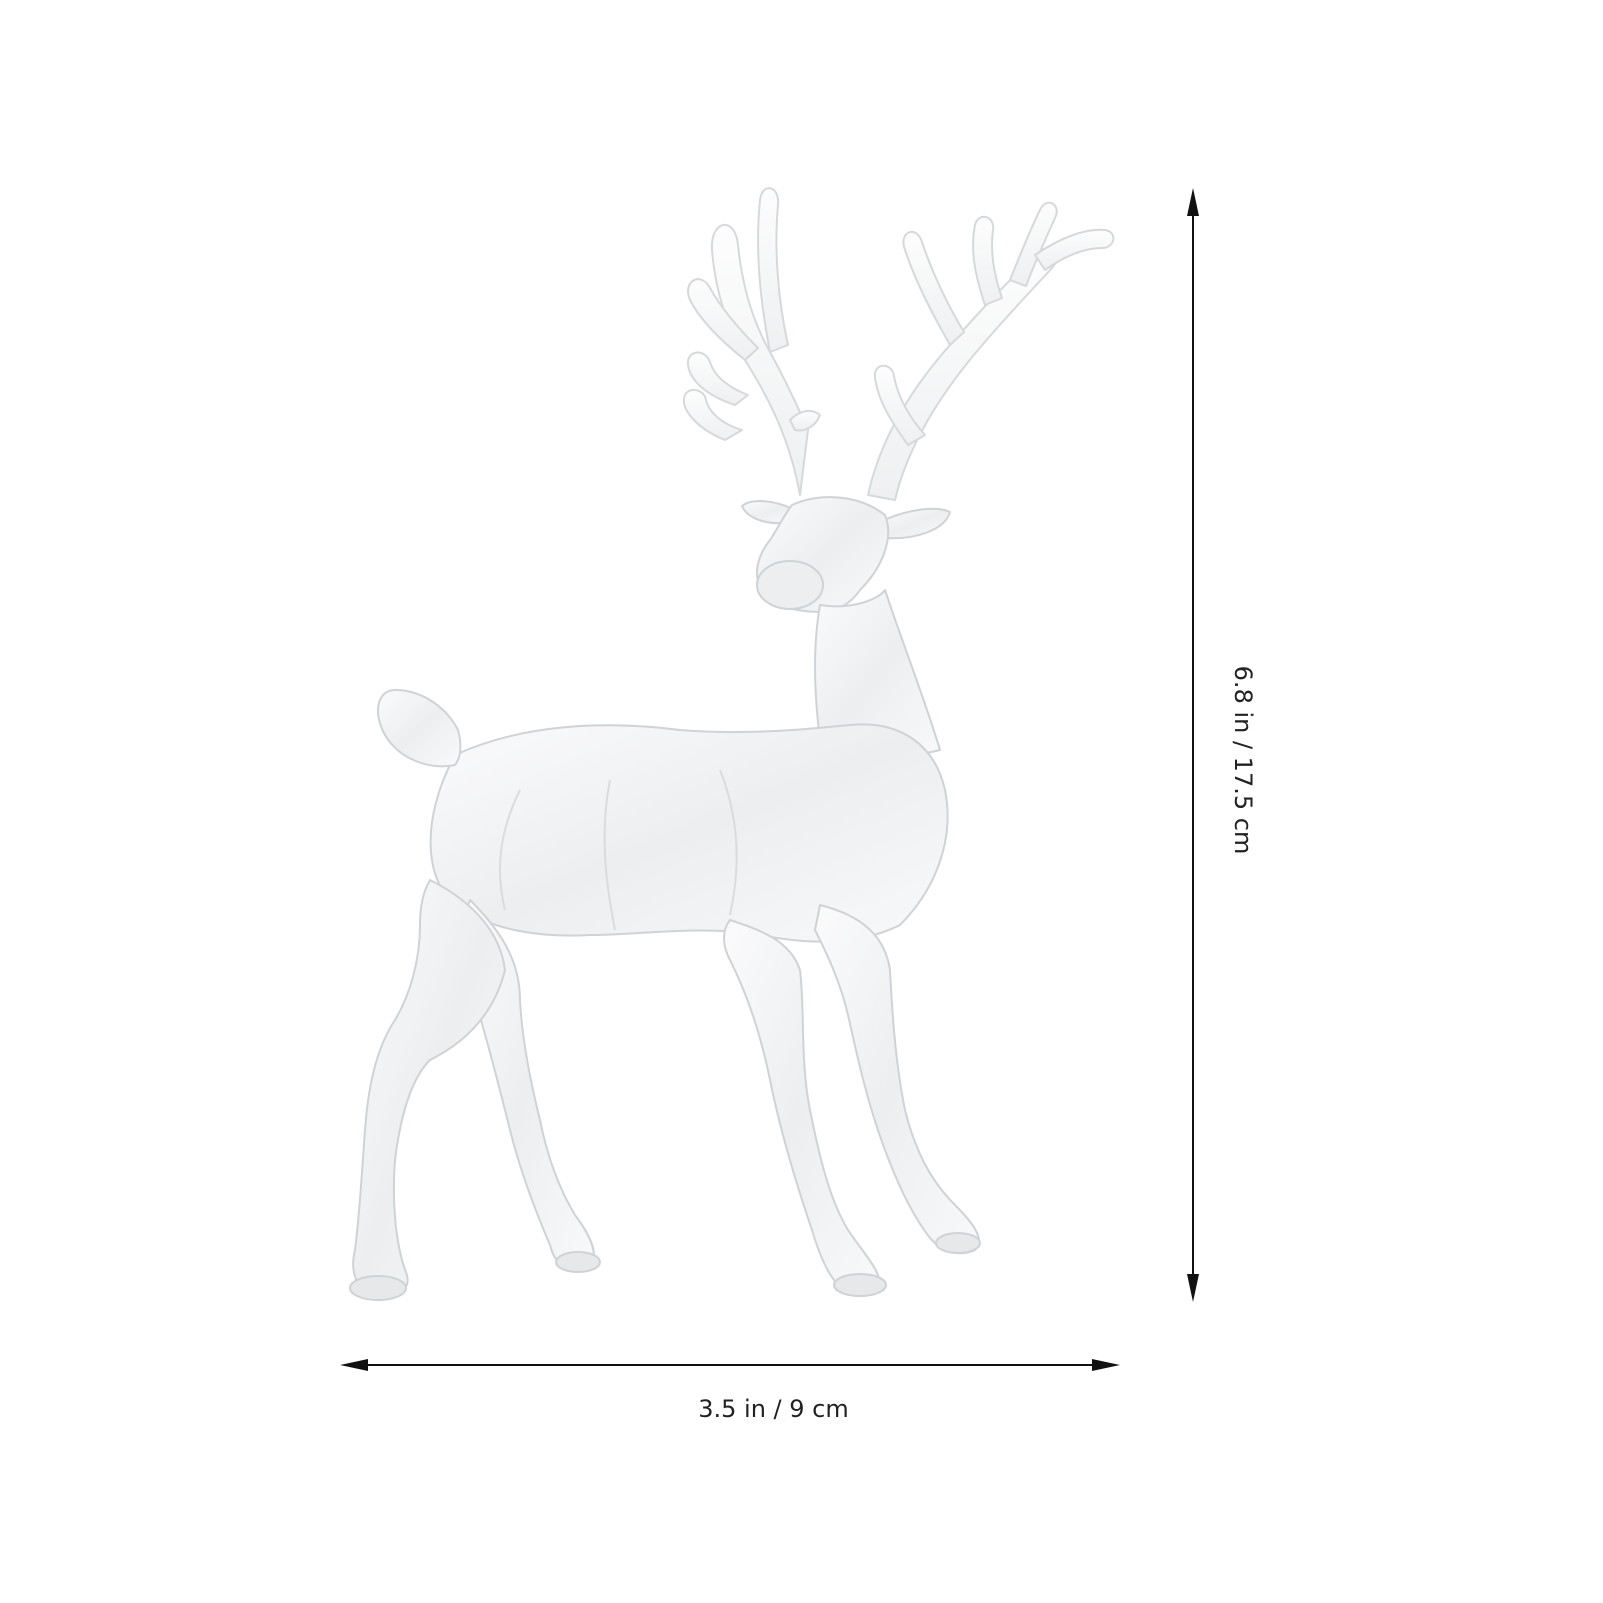 The width and height of the screenshot is (1603, 1603). I want to click on width-dimension-label: 3.5 in / 9 cm, so click(801, 1409).